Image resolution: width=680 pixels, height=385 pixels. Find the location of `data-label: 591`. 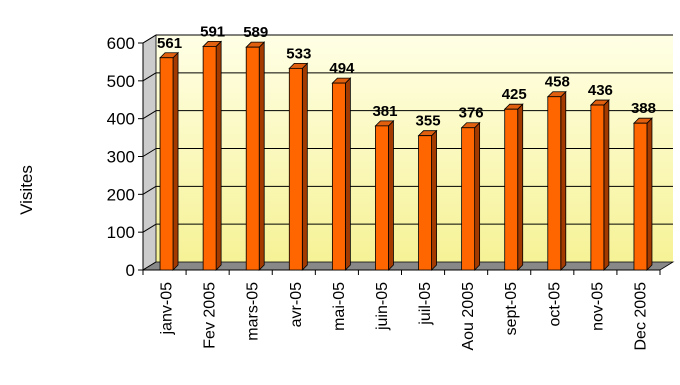

data-label: 591 is located at coordinates (212, 31).